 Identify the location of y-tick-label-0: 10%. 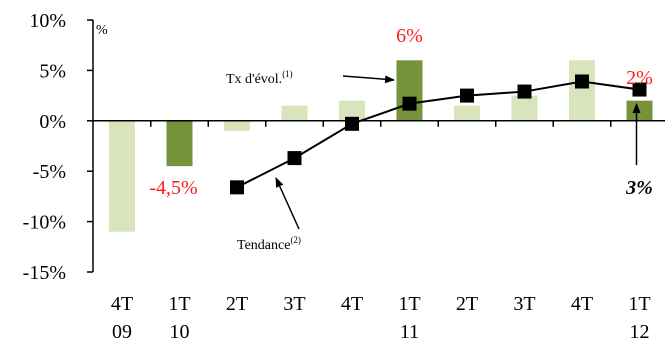
(47, 21).